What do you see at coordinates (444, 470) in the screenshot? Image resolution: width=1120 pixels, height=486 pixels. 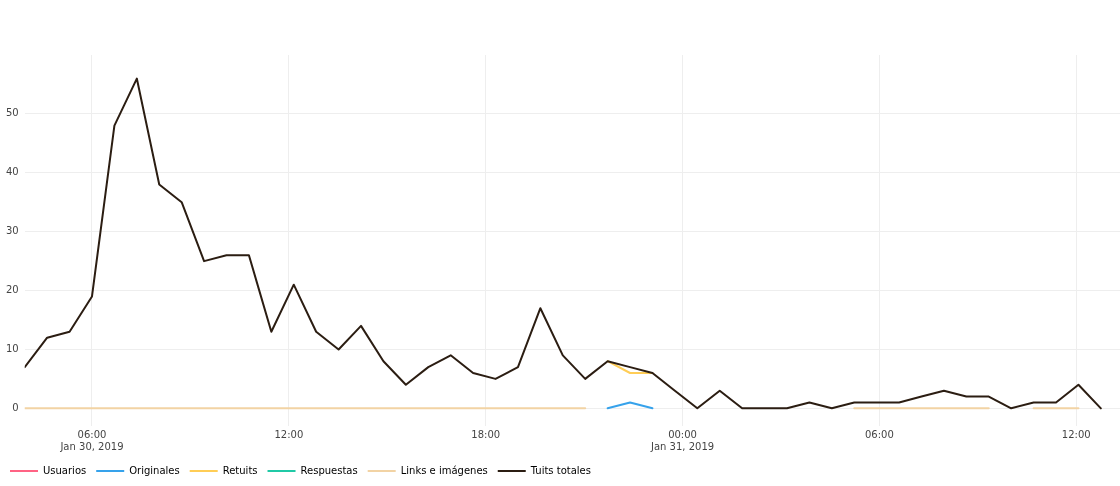 I see `legend-label: Links e imágenes` at bounding box center [444, 470].